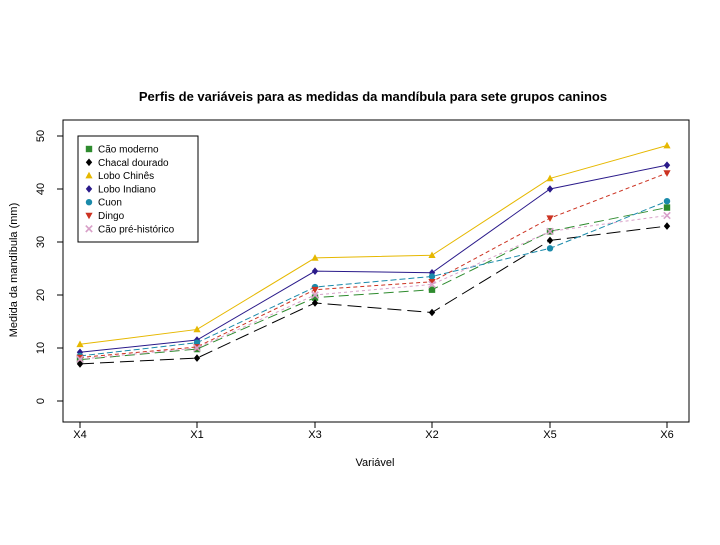 The height and width of the screenshot is (545, 720). Describe the element at coordinates (431, 435) in the screenshot. I see `x-tick-label: X2` at that location.